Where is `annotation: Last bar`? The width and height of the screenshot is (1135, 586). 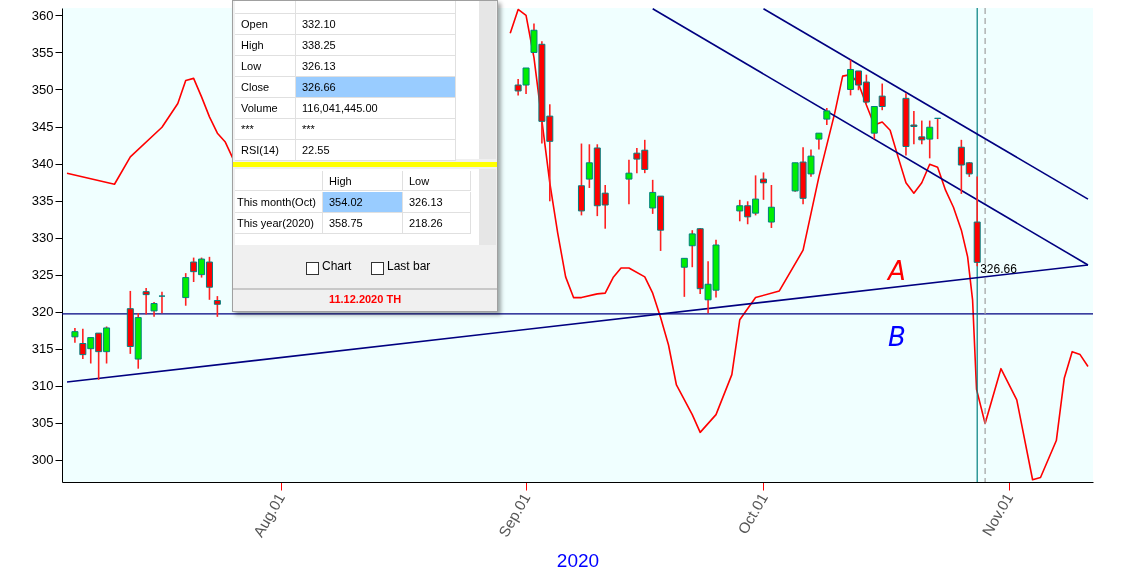 annotation: Last bar is located at coordinates (409, 266).